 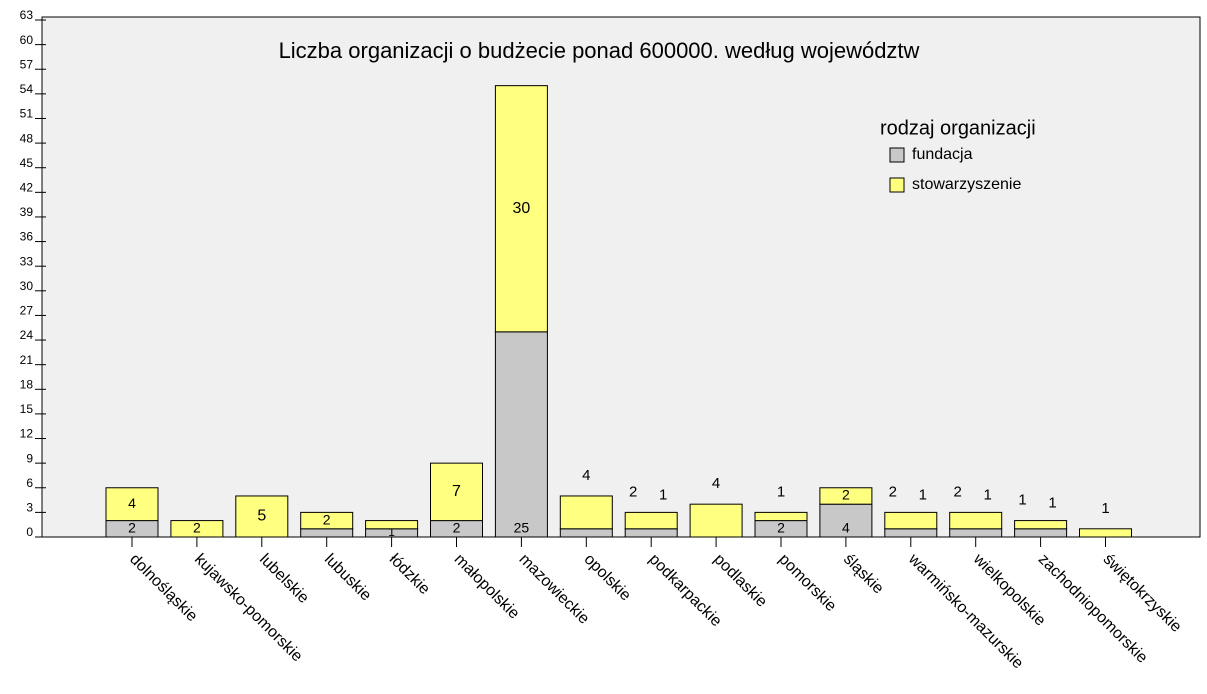 What do you see at coordinates (248, 608) in the screenshot?
I see `x-tick-label: kujawsko-pomorskie` at bounding box center [248, 608].